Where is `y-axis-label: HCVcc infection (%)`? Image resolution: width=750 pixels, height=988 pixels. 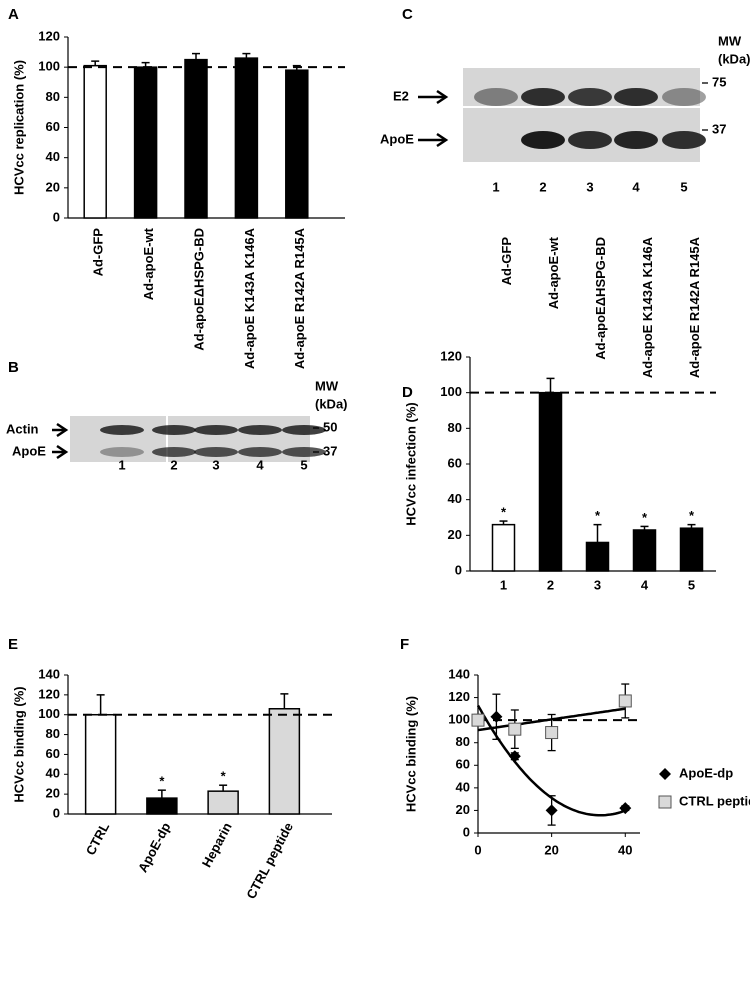 y-axis-label: HCVcc infection (%) is located at coordinates (410, 464).